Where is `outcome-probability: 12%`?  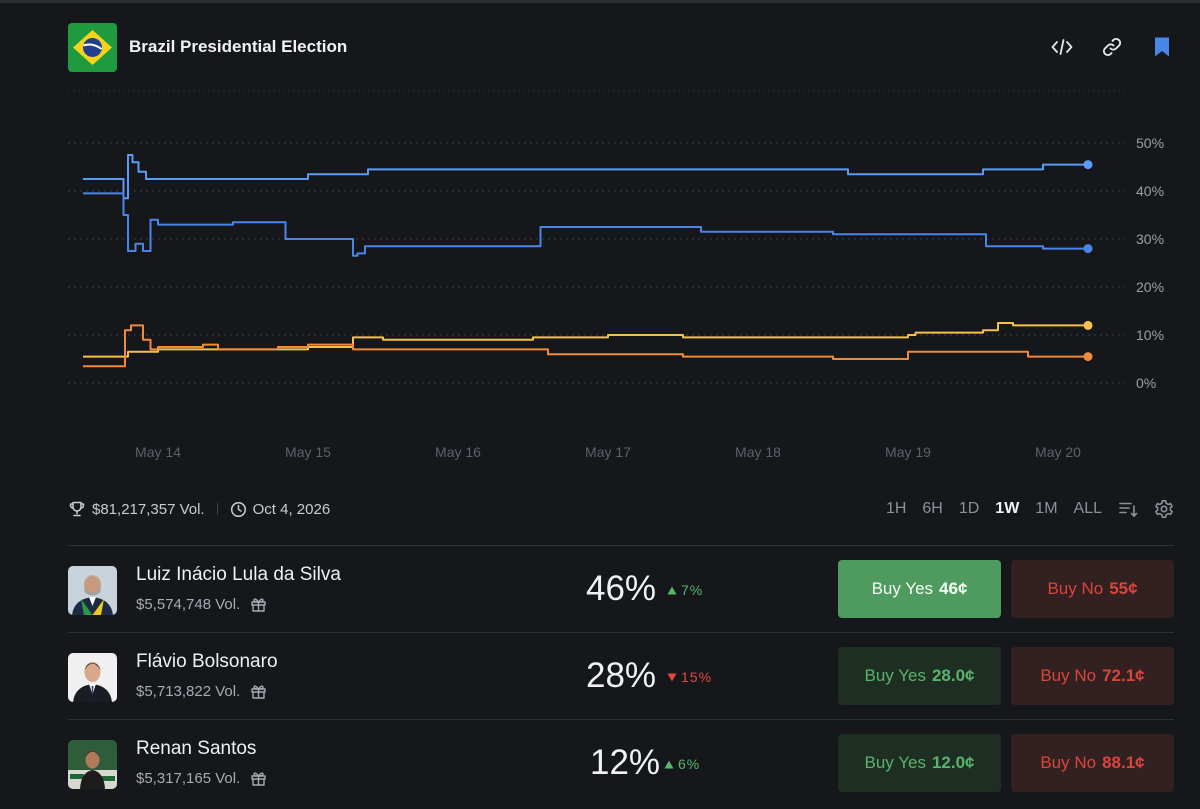
outcome-probability: 12% is located at coordinates (625, 762).